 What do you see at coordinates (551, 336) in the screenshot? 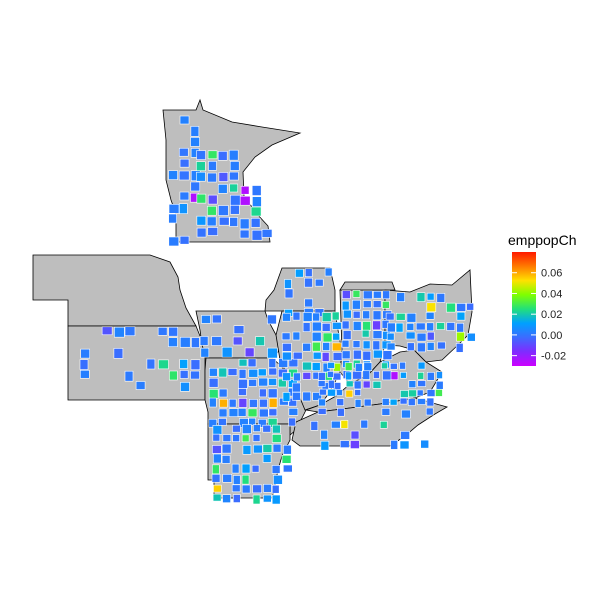
I see `legend-tick-label: 0.00` at bounding box center [551, 336].